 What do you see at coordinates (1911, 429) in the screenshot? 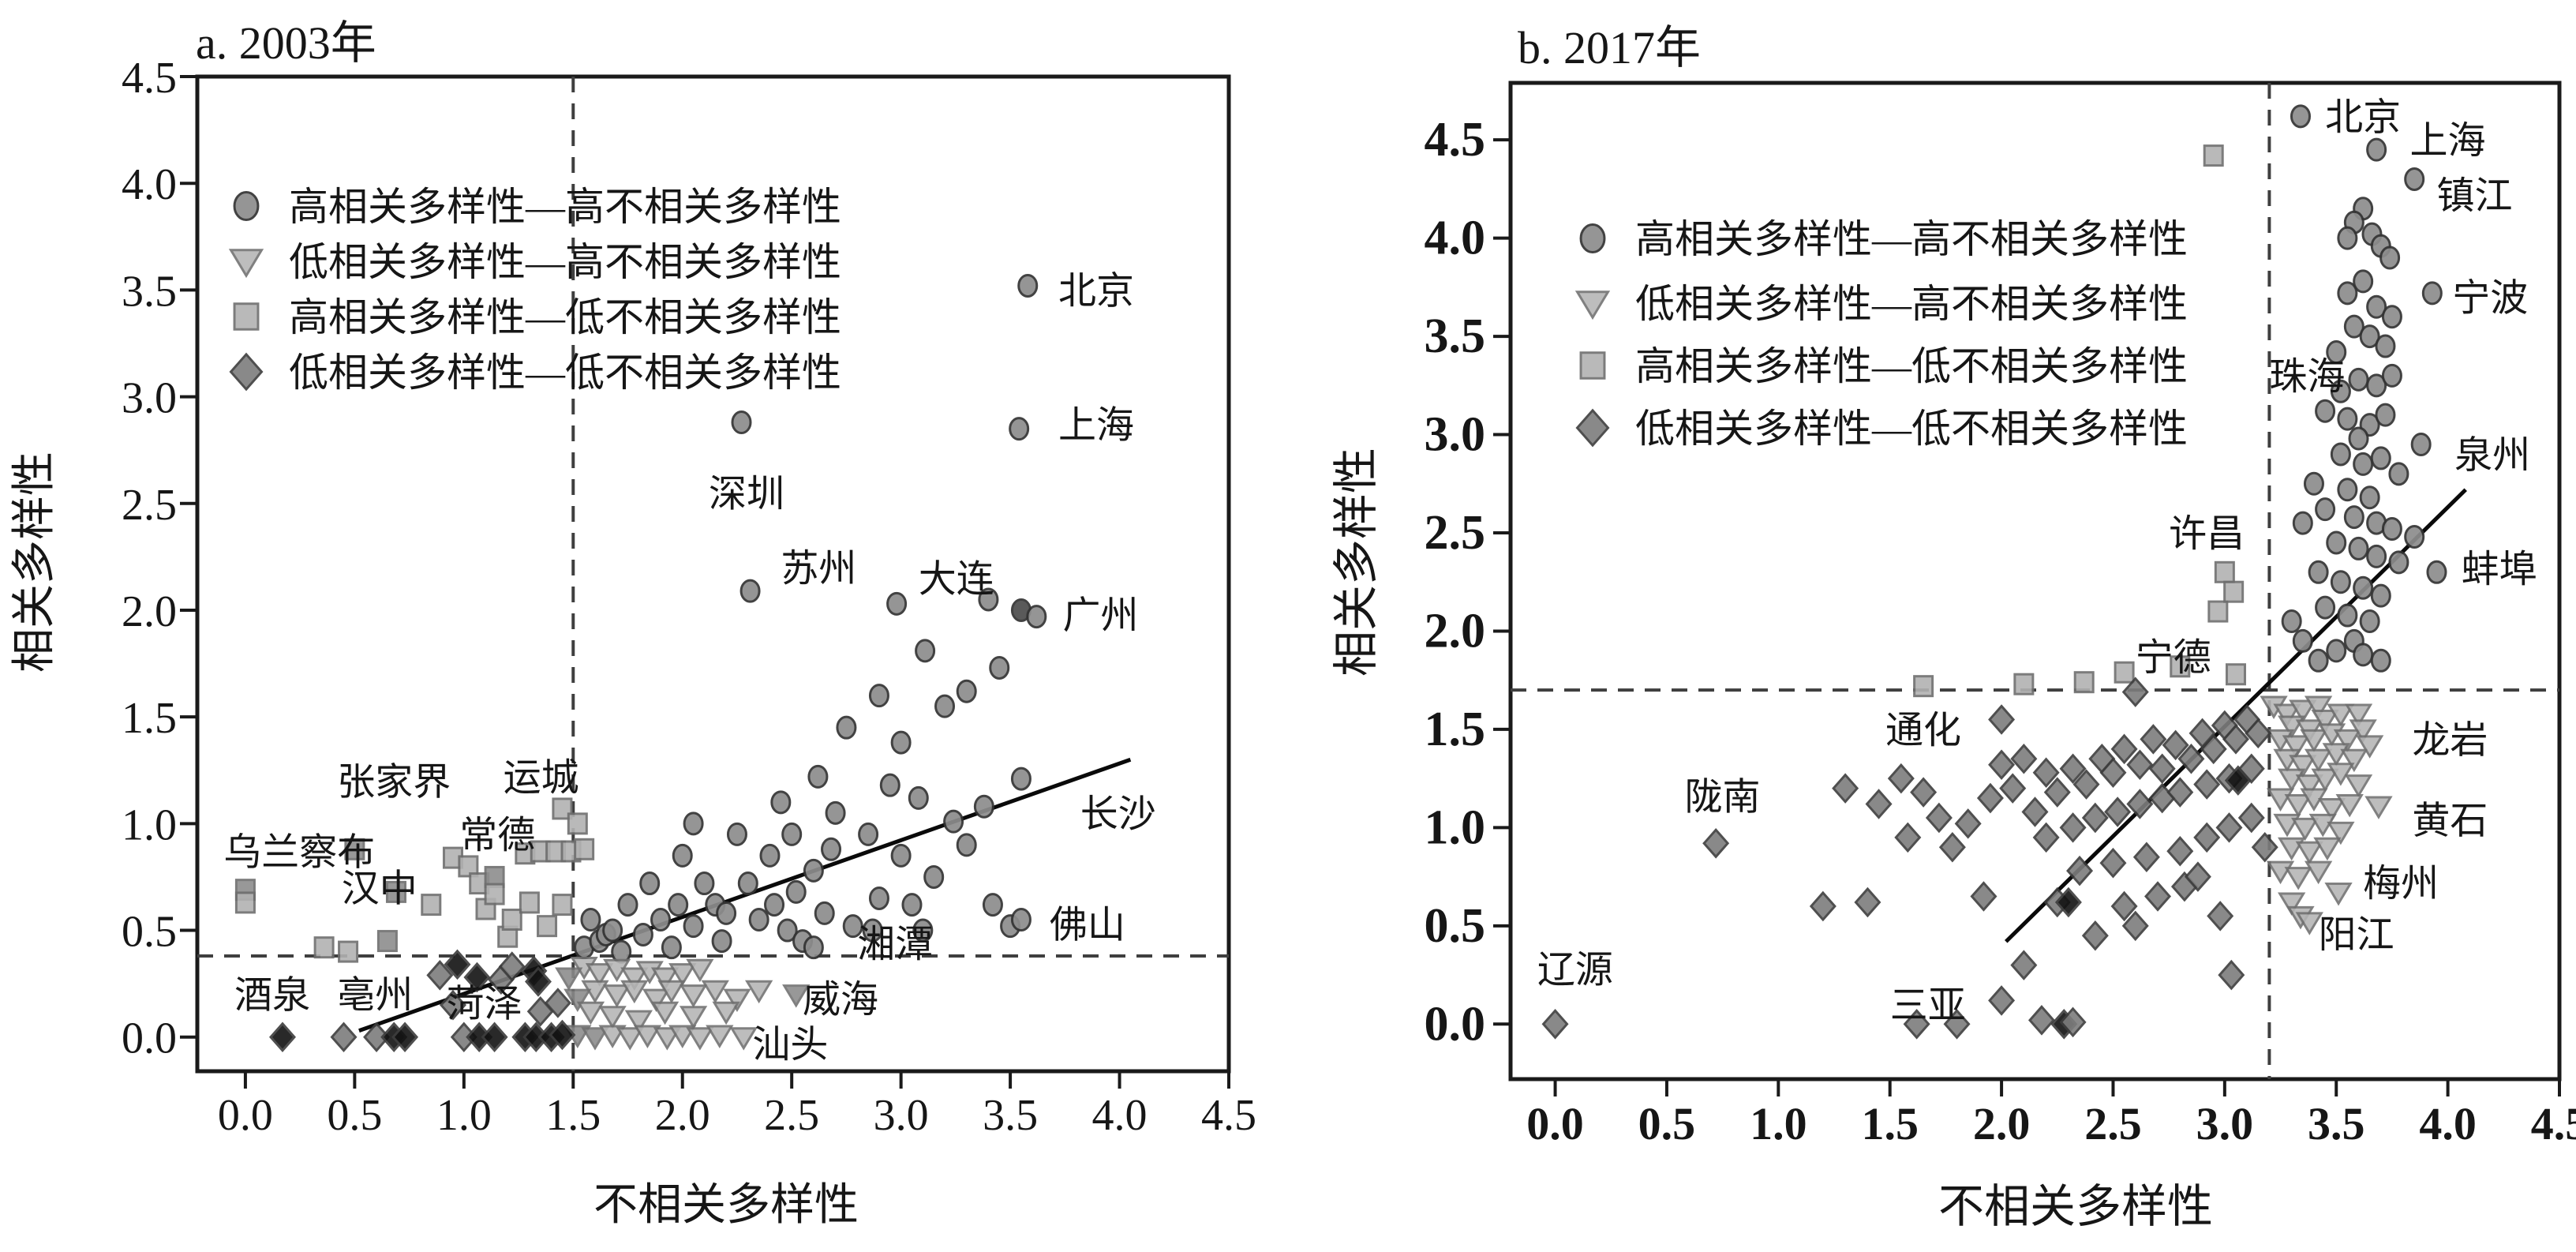
I see `legend-label: 低相关多样性—低不相关多样性` at bounding box center [1911, 429].